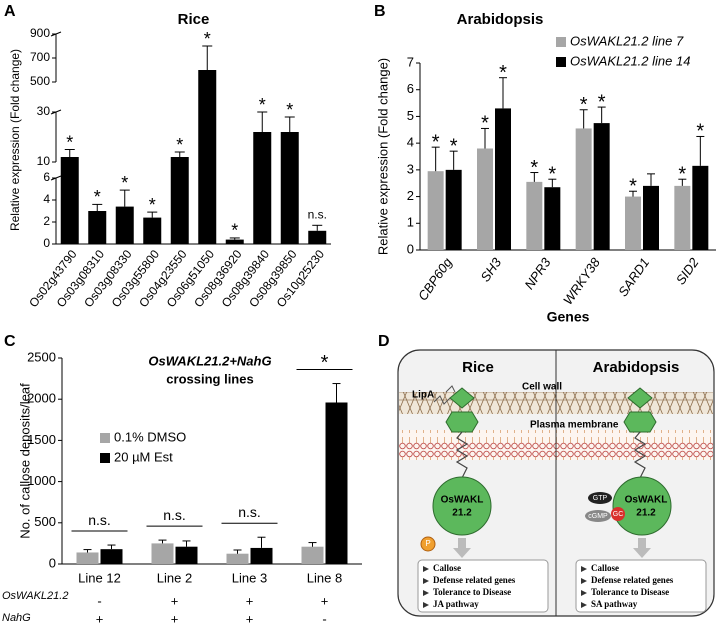  I want to click on y-tick-label: 10, so click(44, 161).